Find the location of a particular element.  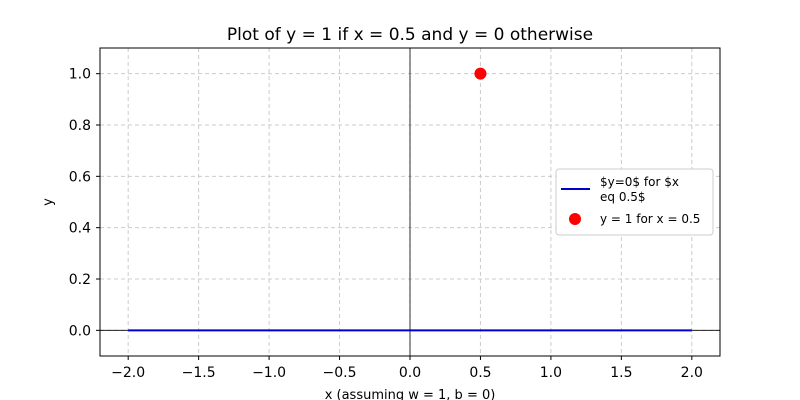

legend: $y=0$ for $x eq 0.5$ y = 1 for x = 0.5 is located at coordinates (634, 202).